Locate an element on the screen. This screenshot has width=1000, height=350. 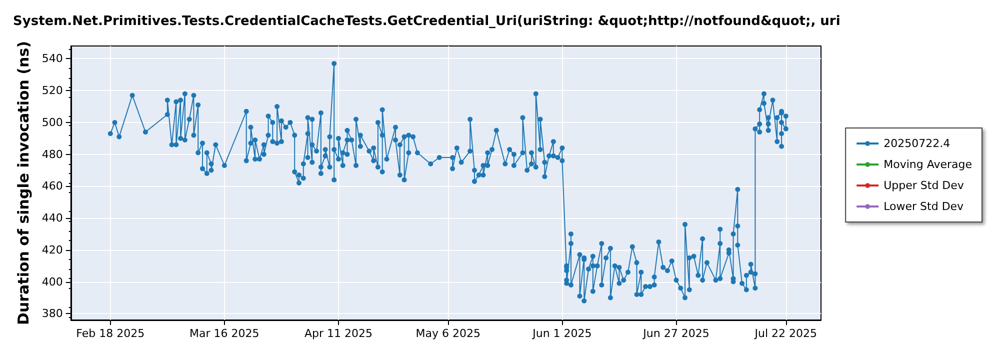
x-tick-label: Apr 11 2025 is located at coordinates (338, 333).